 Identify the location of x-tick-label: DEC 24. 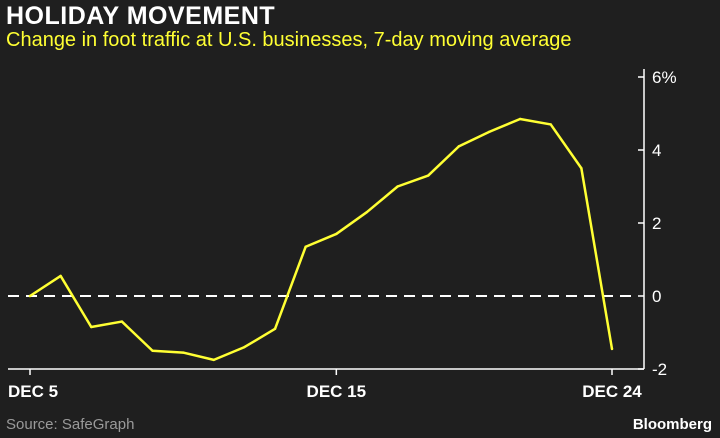
(612, 391).